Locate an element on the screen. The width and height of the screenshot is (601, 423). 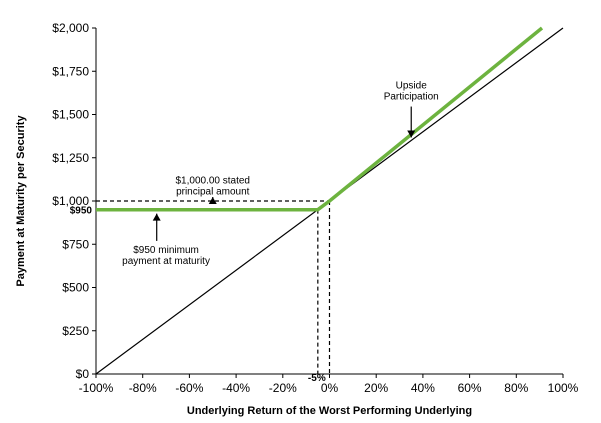
annotation-principal: $1,000.00 stated principal amount is located at coordinates (212, 187).